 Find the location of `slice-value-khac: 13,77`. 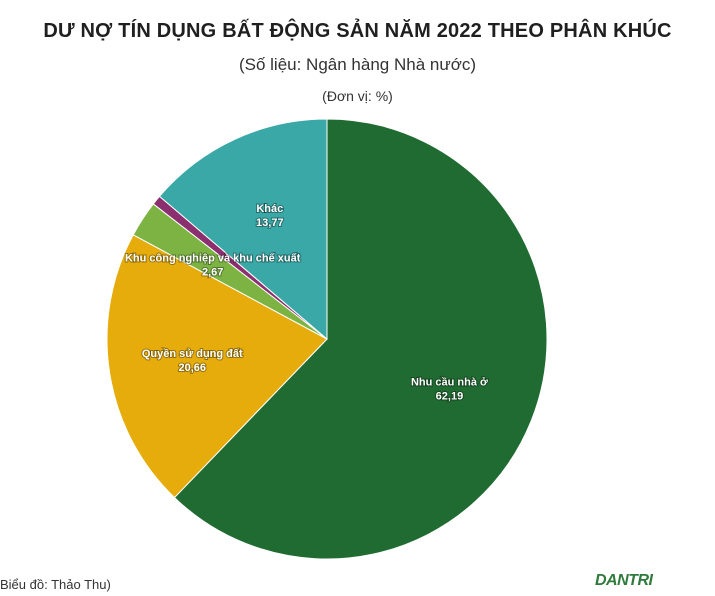

slice-value-khac: 13,77 is located at coordinates (270, 223).